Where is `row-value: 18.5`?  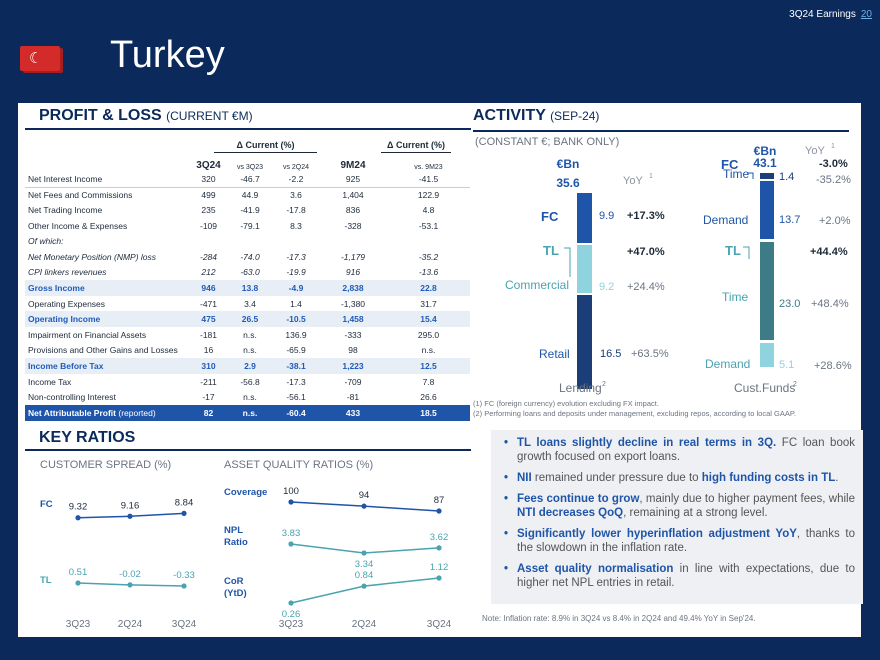 row-value: 18.5 is located at coordinates (428, 412).